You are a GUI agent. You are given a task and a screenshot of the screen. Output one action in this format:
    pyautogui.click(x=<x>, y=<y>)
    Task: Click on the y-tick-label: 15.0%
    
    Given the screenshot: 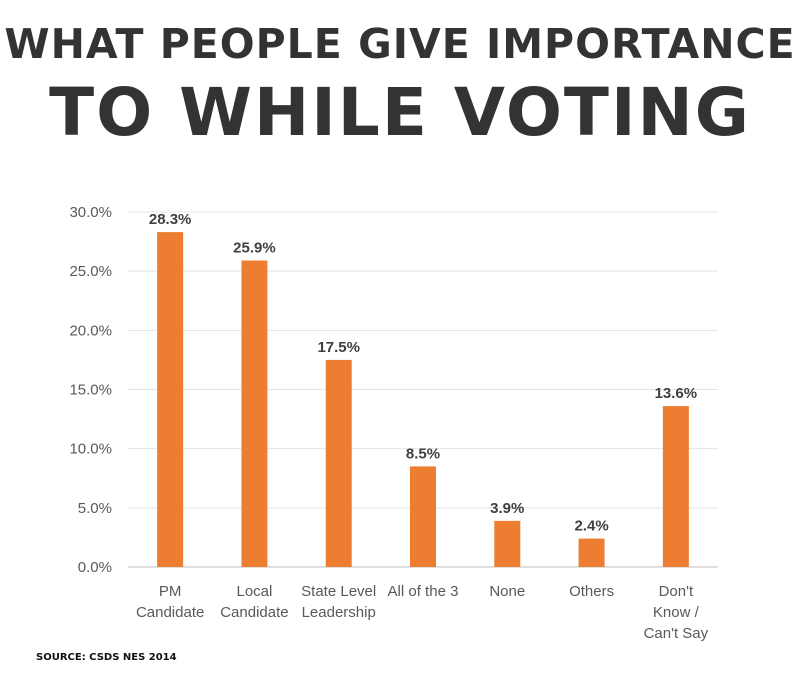 What is the action you would take?
    pyautogui.click(x=90, y=390)
    